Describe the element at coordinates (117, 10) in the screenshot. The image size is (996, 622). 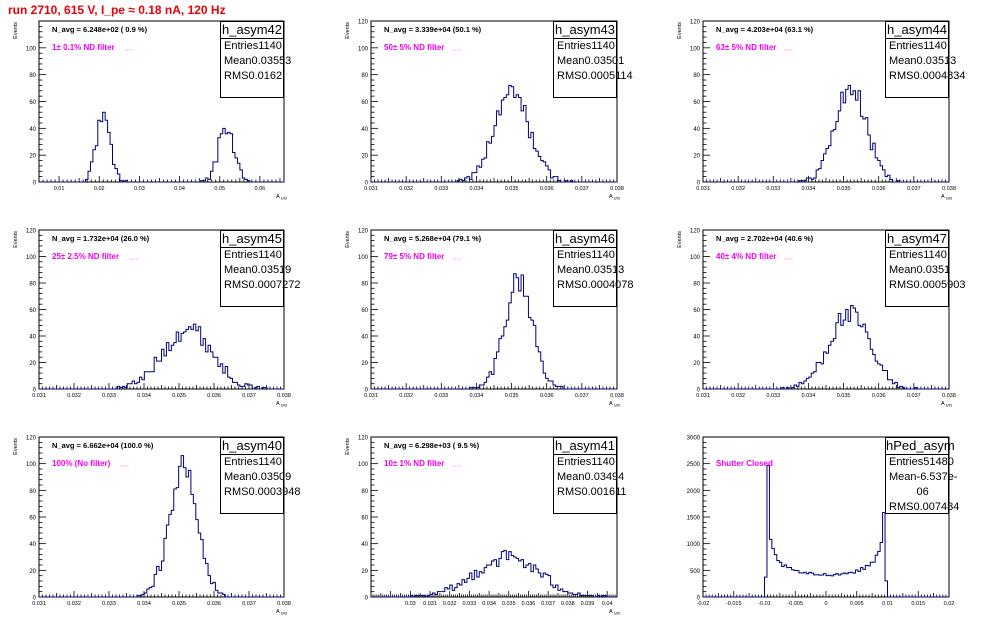
I see `page-title: run 2710, 615 V, I_pe ≈ 0.18 nA, 120 Hz` at that location.